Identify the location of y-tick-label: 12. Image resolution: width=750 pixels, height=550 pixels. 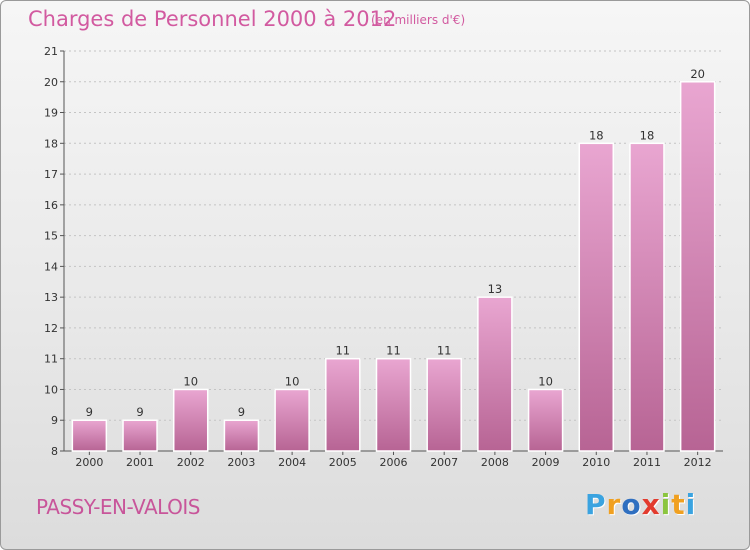
(51, 328).